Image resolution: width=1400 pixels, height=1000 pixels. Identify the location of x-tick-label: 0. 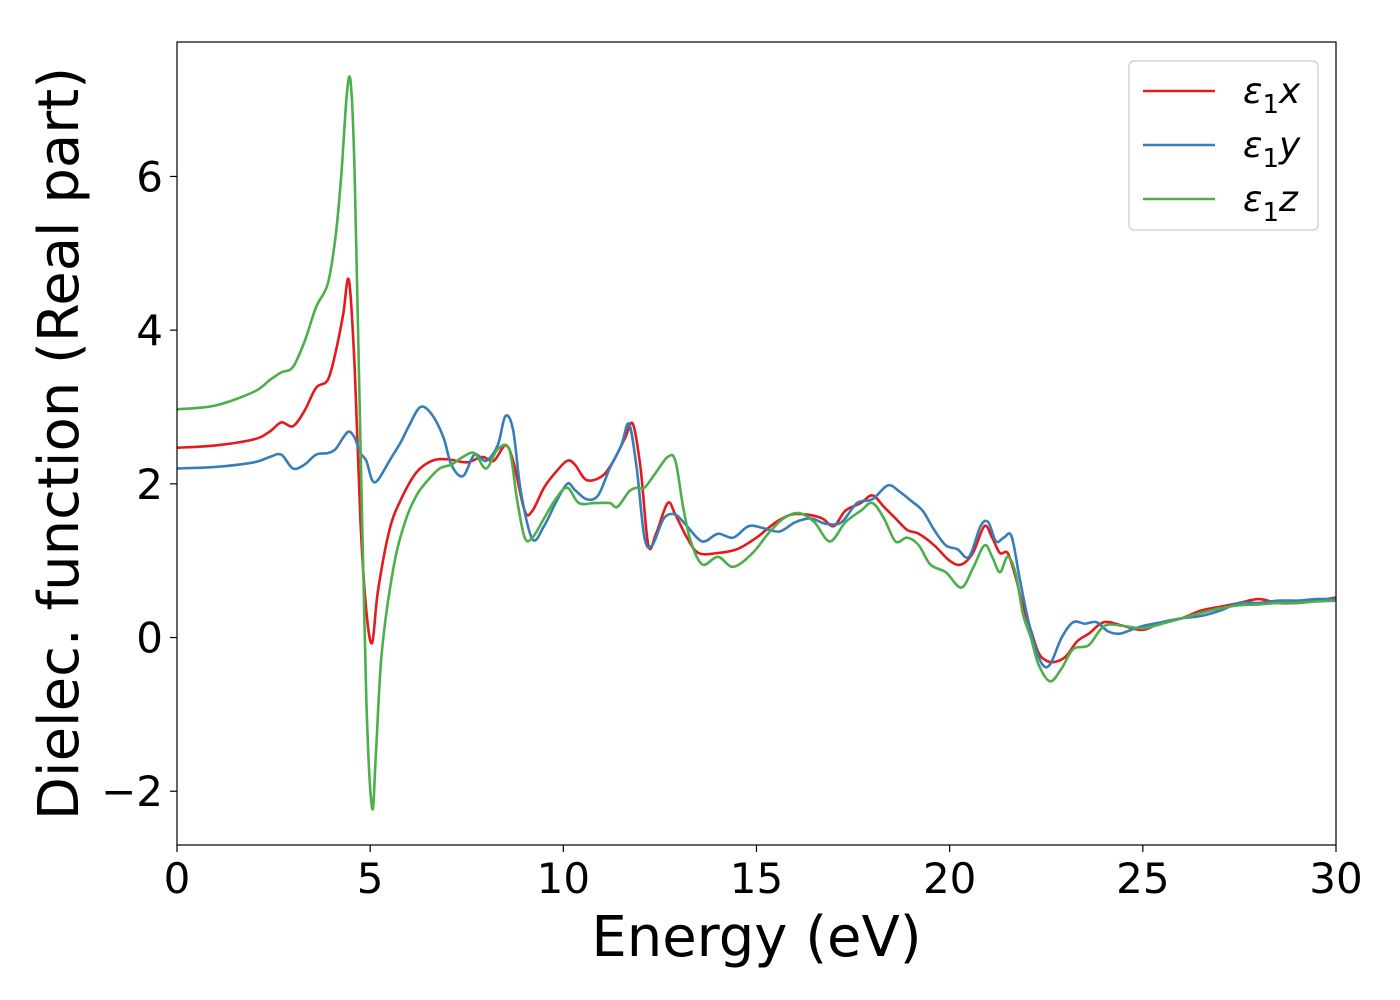
(177, 878).